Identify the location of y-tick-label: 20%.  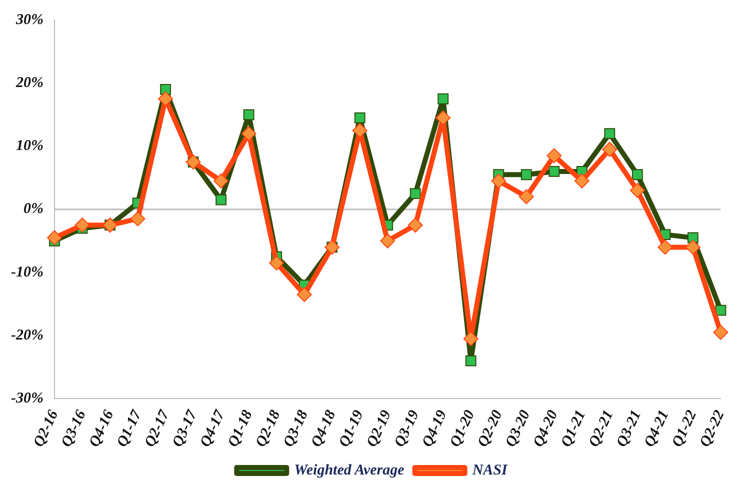
(29, 82).